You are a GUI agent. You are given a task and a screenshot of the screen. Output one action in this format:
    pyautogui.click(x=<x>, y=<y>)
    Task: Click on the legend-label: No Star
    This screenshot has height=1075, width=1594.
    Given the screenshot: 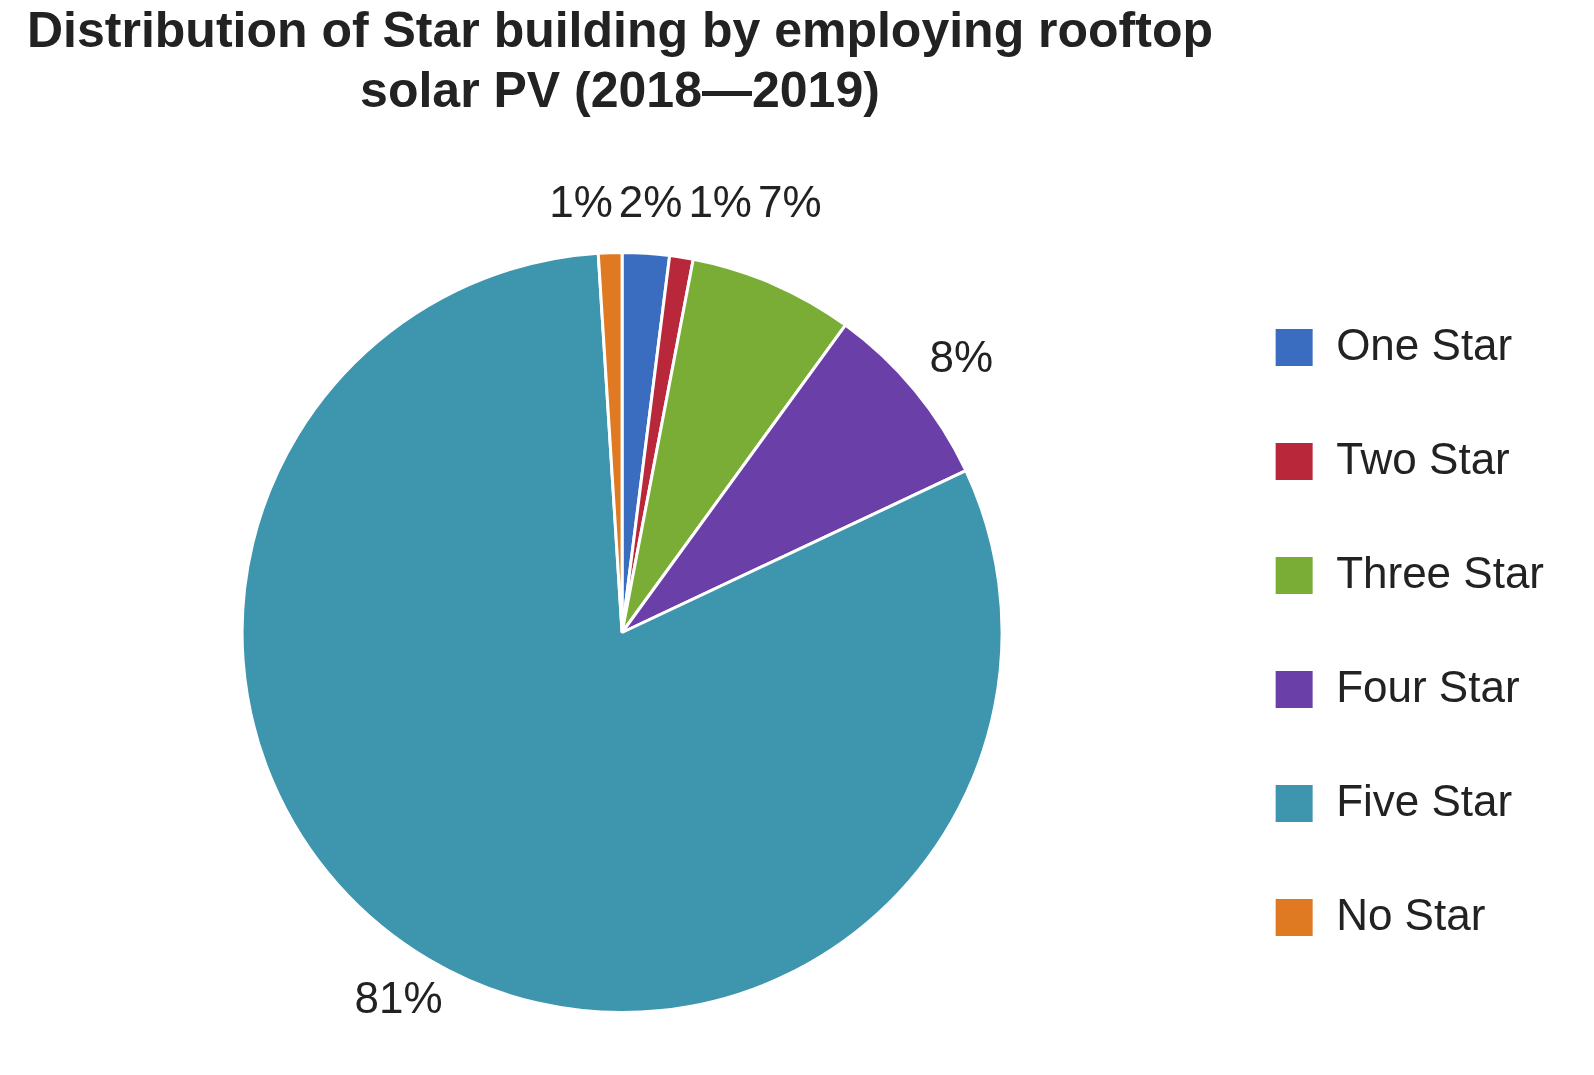 What is the action you would take?
    pyautogui.click(x=1411, y=914)
    